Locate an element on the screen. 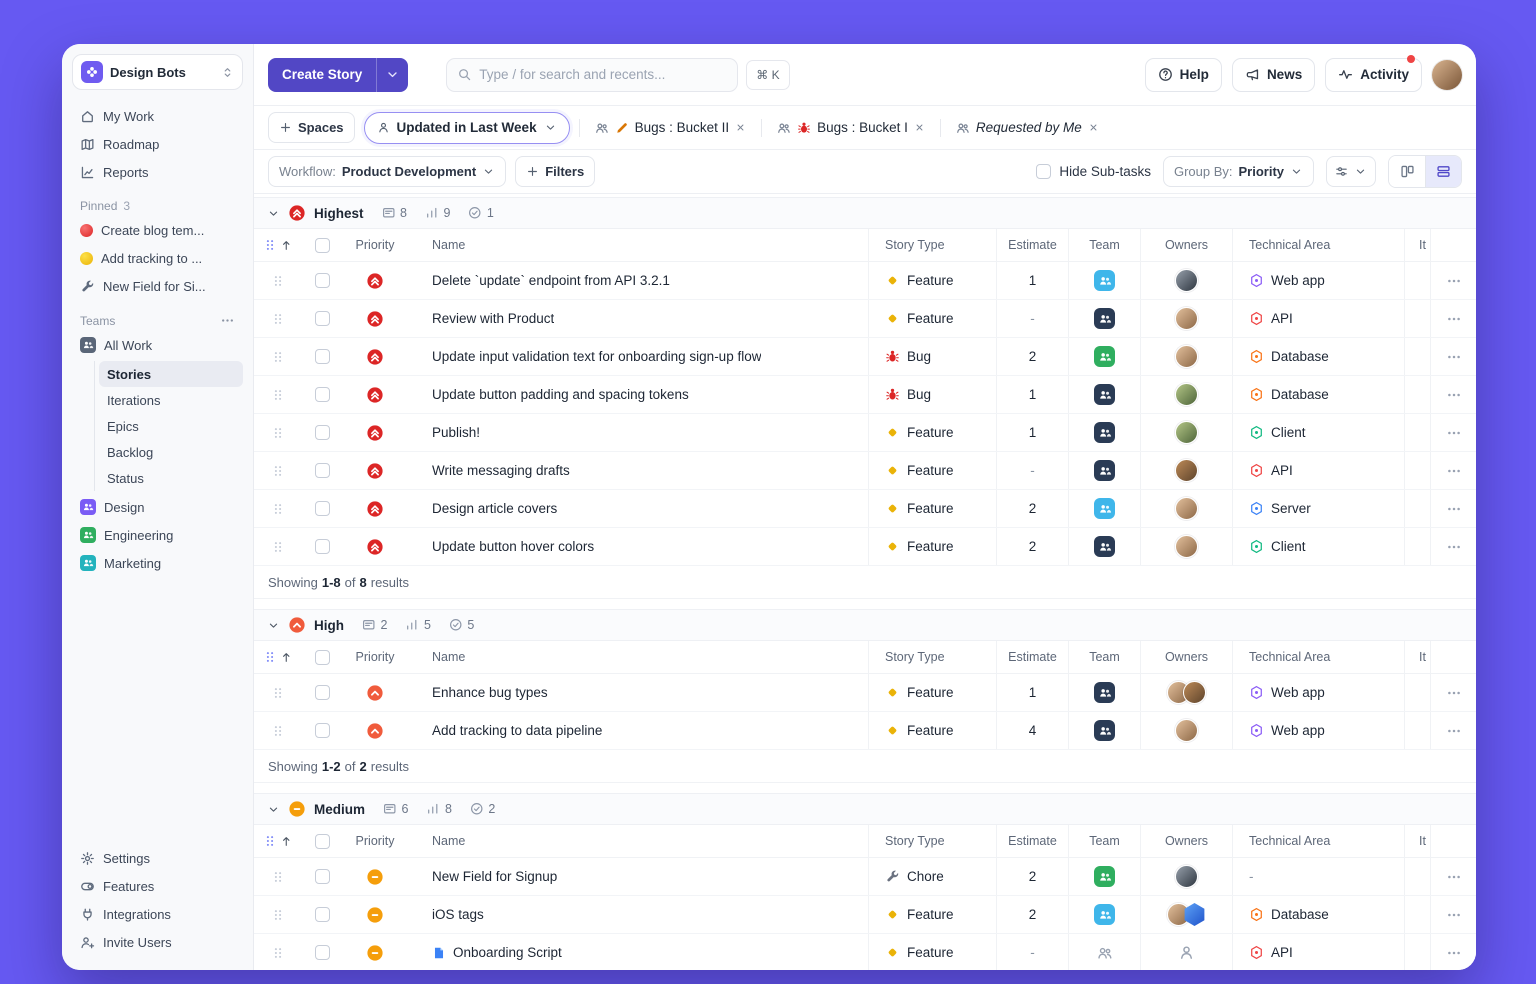 This screenshot has width=1536, height=984. sidebar-item-invite-users: Invite Users is located at coordinates (157, 942).